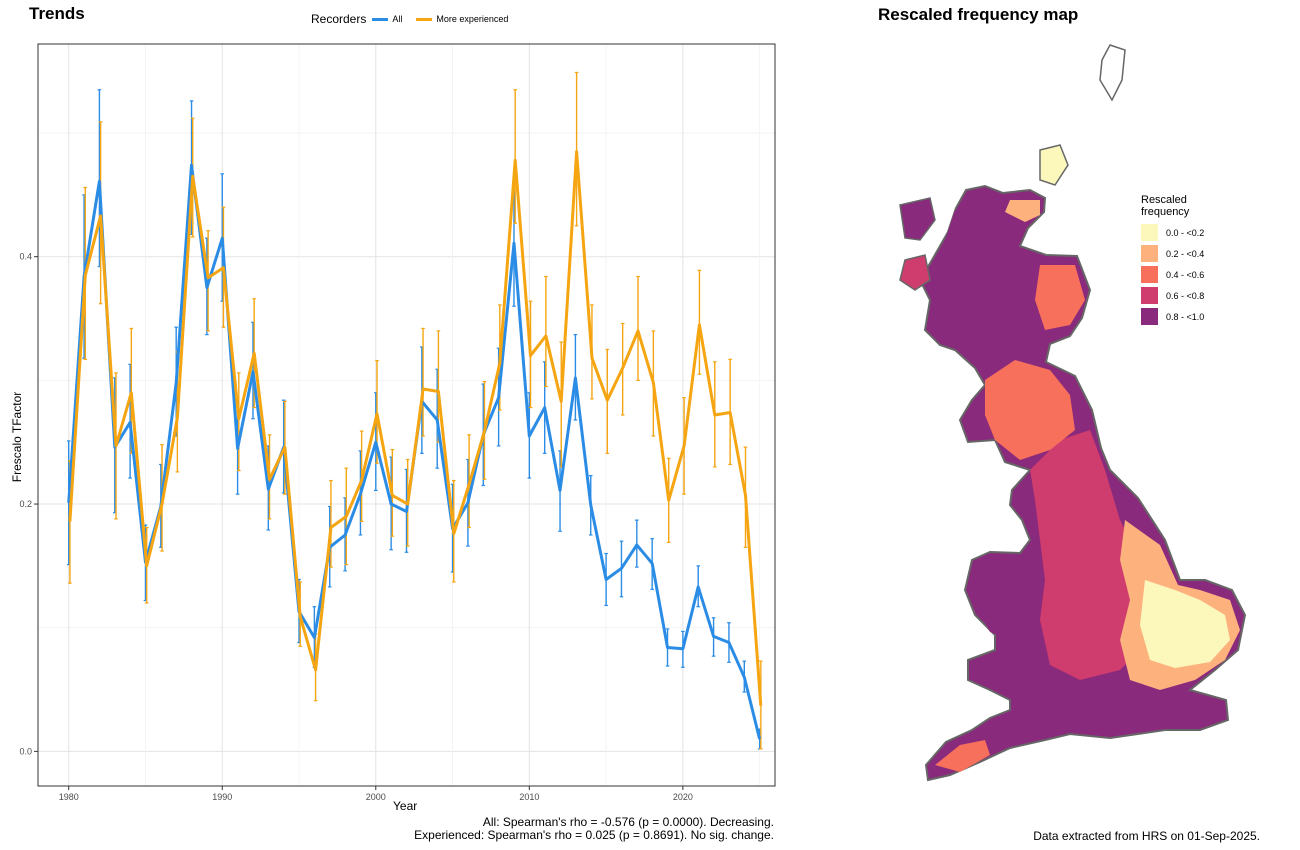  Describe the element at coordinates (1185, 295) in the screenshot. I see `map-legend-label: 0.6 - <0.8` at that location.